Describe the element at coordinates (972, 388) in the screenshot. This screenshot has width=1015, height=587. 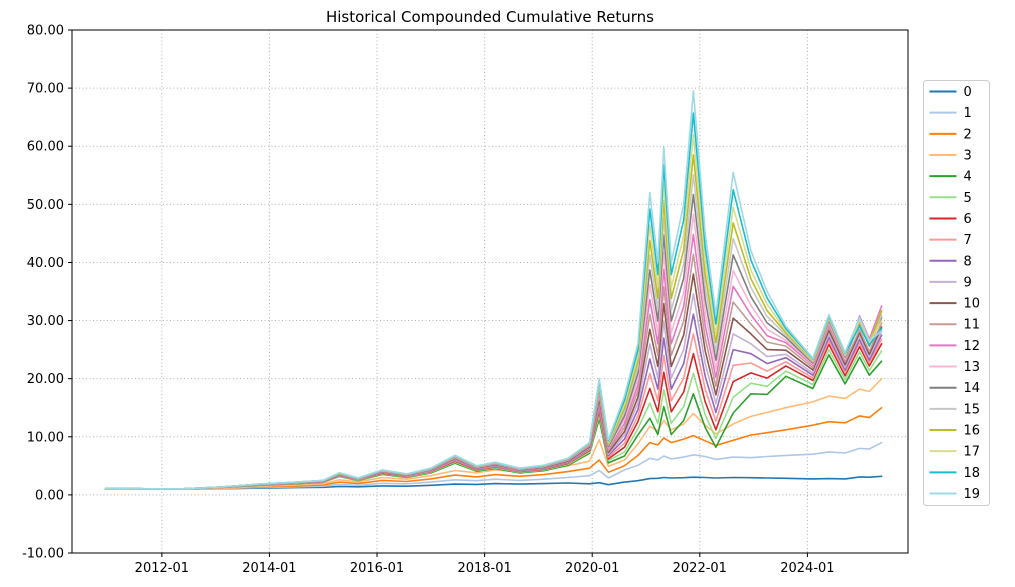
I see `legend-label-14: 14` at that location.